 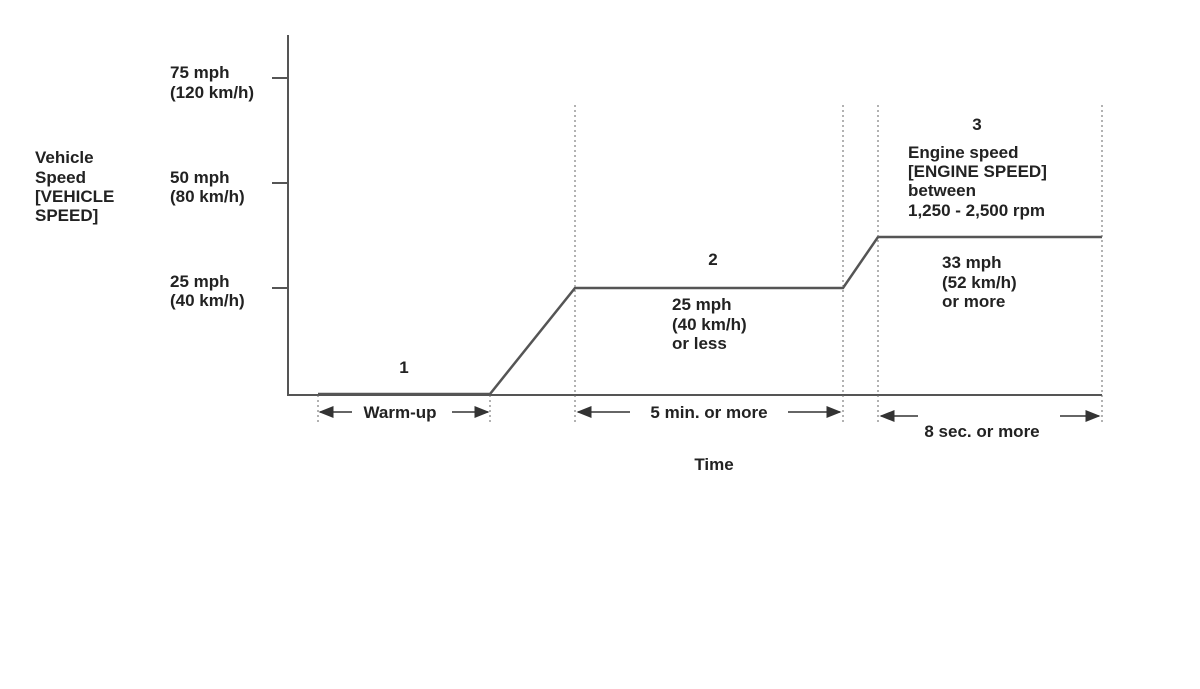 I want to click on y-axis-label: [VEHICLE, so click(x=74, y=196).